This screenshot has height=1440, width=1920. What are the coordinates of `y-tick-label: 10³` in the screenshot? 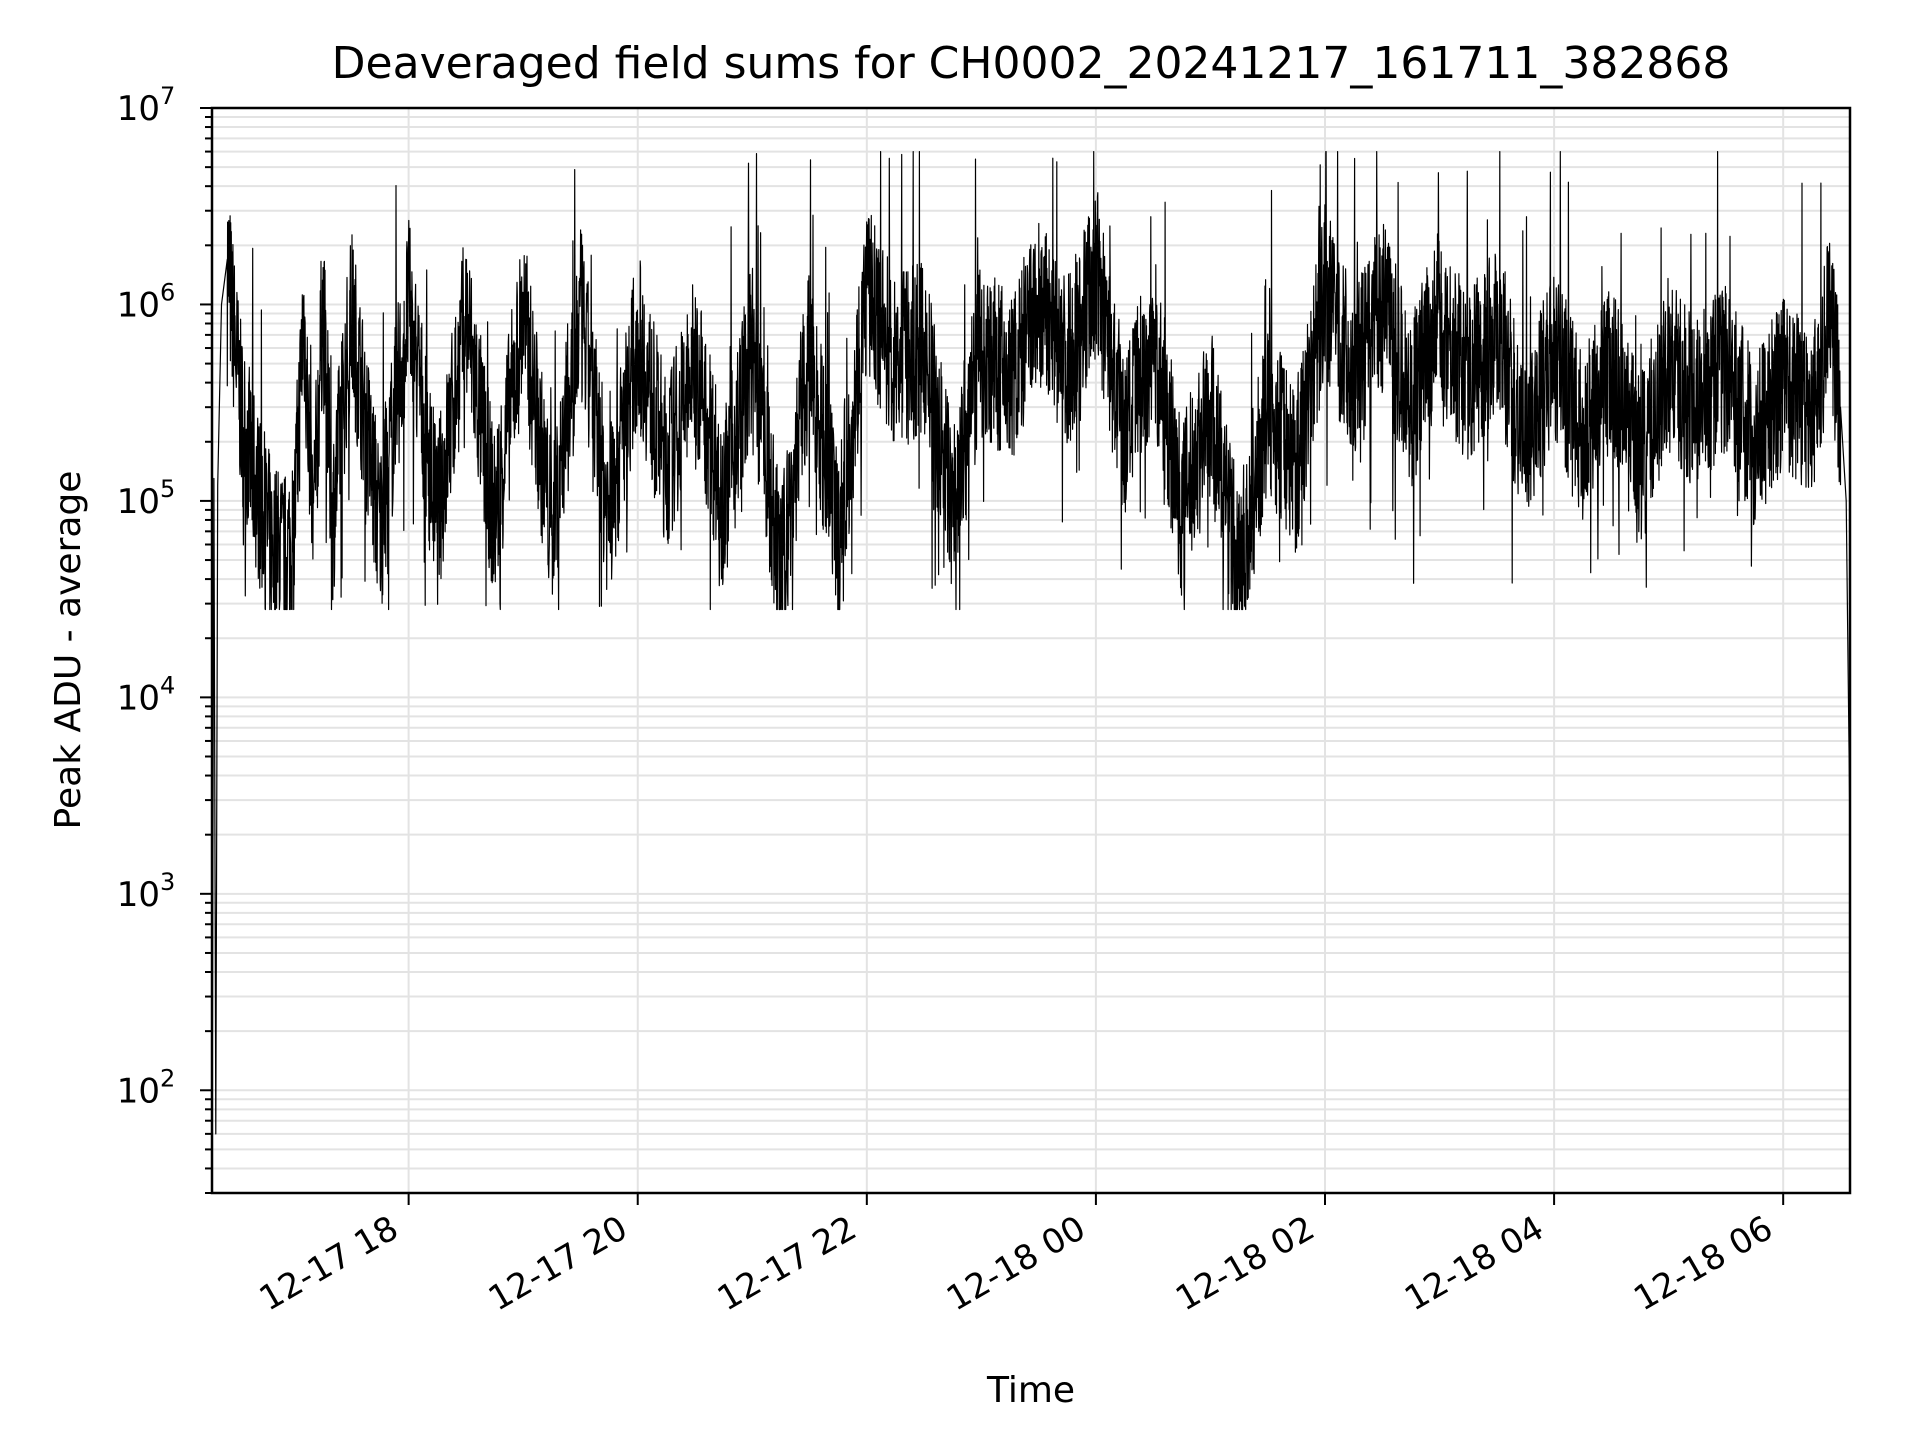 It's located at (146, 891).